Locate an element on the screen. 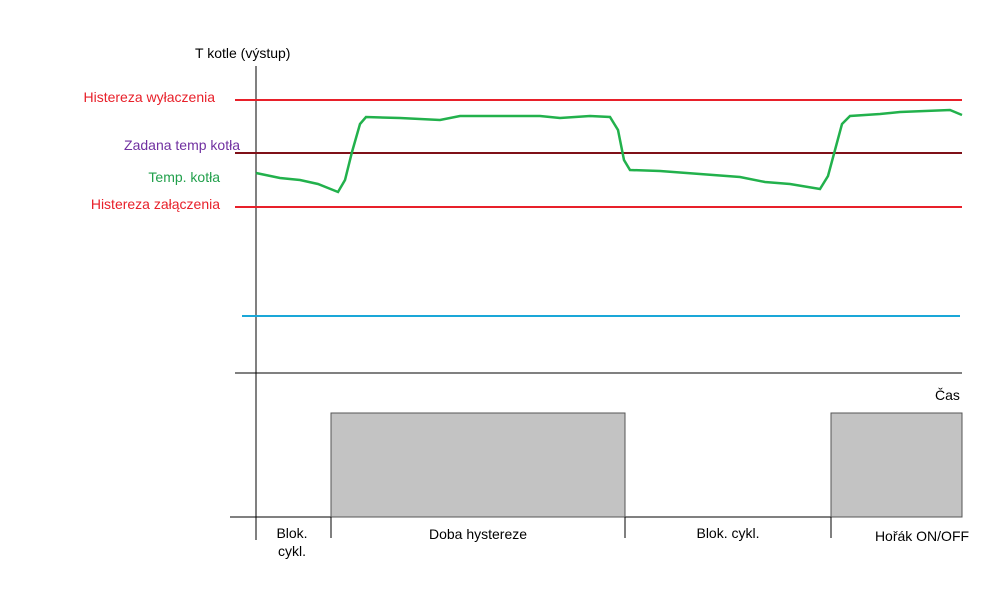 This screenshot has width=1000, height=616. level-label: Temp. kotła is located at coordinates (184, 177).